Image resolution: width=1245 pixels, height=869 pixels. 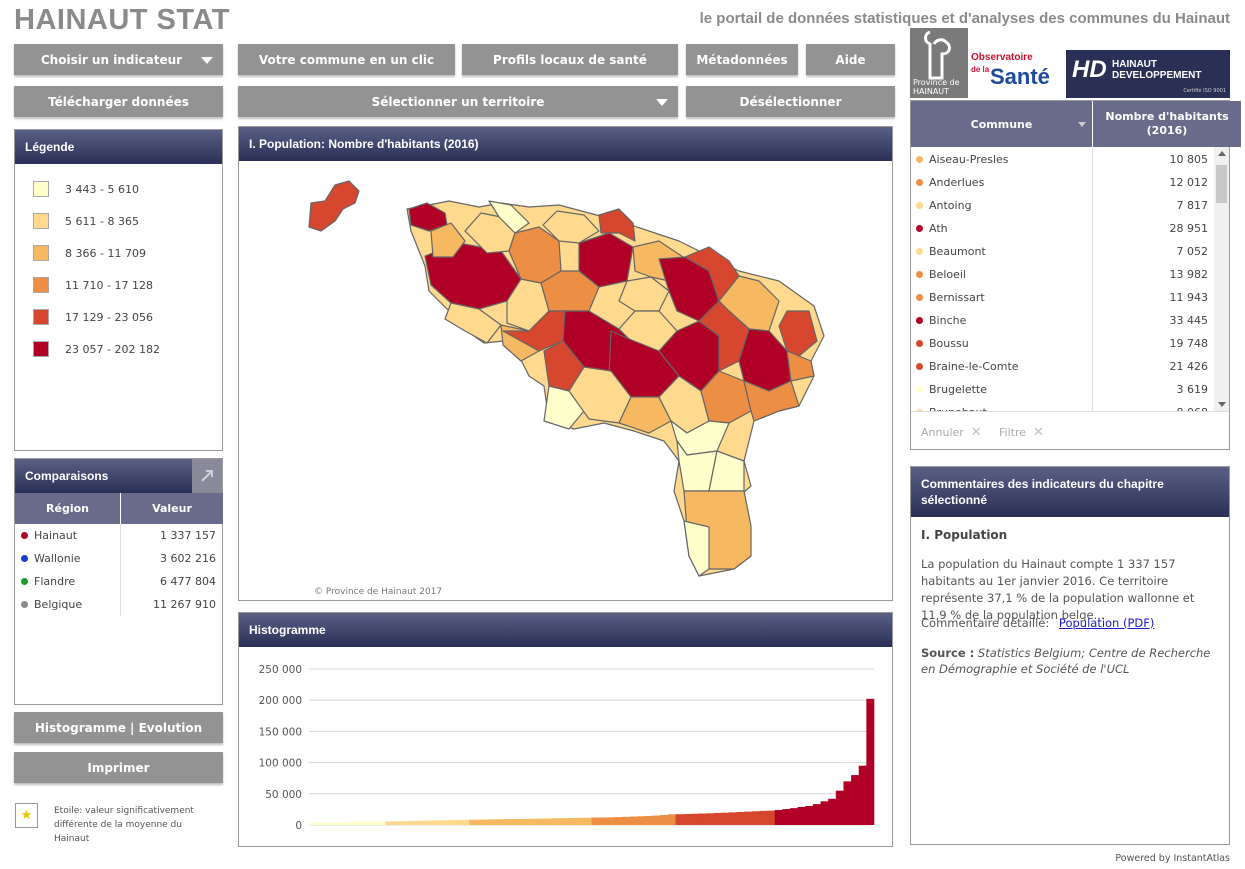 What do you see at coordinates (118, 101) in the screenshot?
I see `download-data-button: Télécharger données` at bounding box center [118, 101].